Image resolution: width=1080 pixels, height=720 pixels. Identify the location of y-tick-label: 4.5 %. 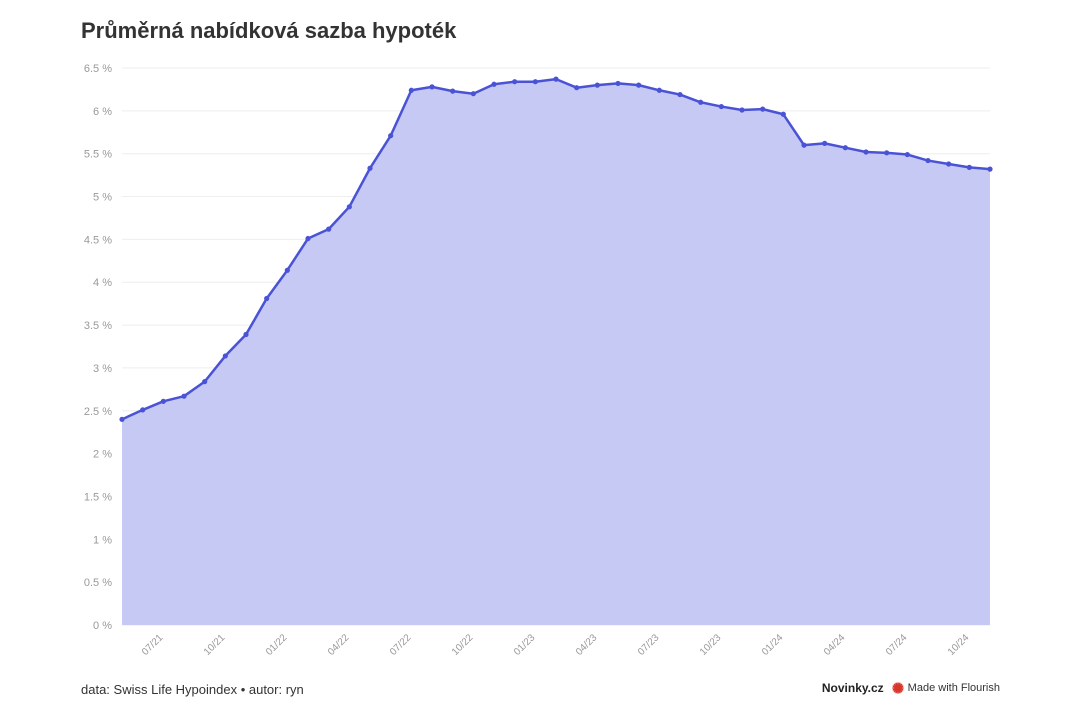
(98, 240).